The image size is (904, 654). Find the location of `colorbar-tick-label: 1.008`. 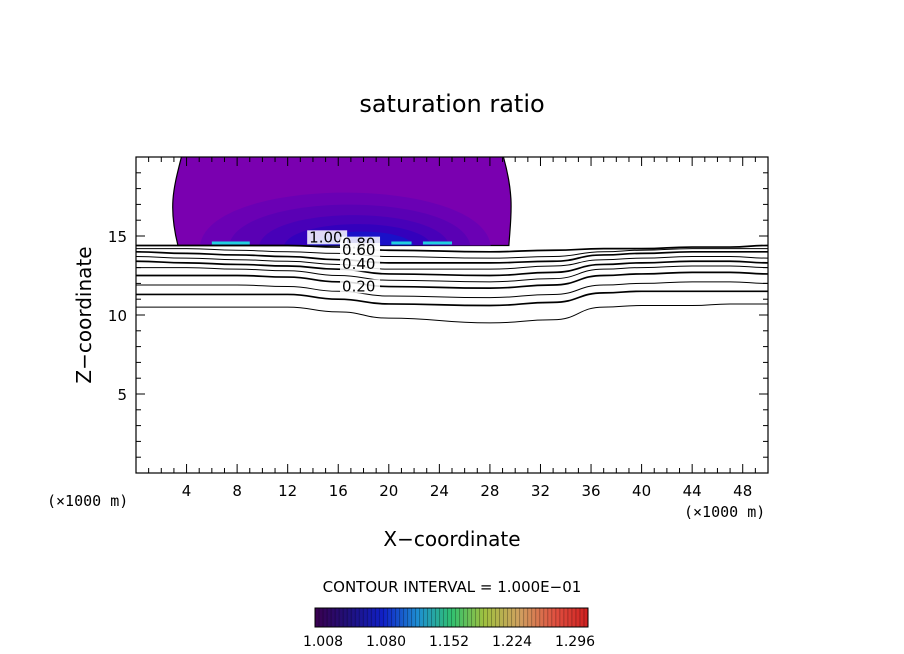

colorbar-tick-label: 1.008 is located at coordinates (323, 642).